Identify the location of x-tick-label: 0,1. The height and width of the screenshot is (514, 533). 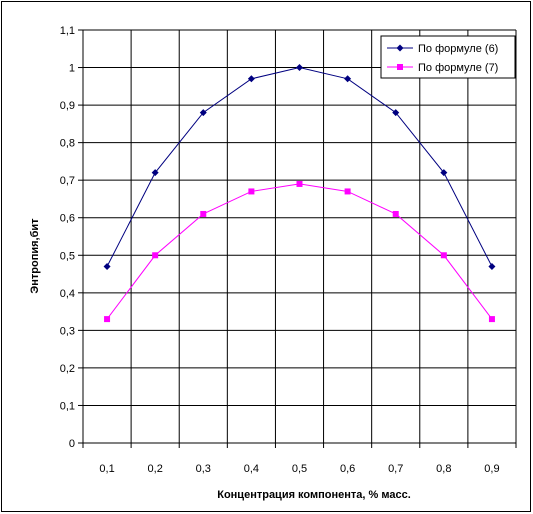
(106, 469).